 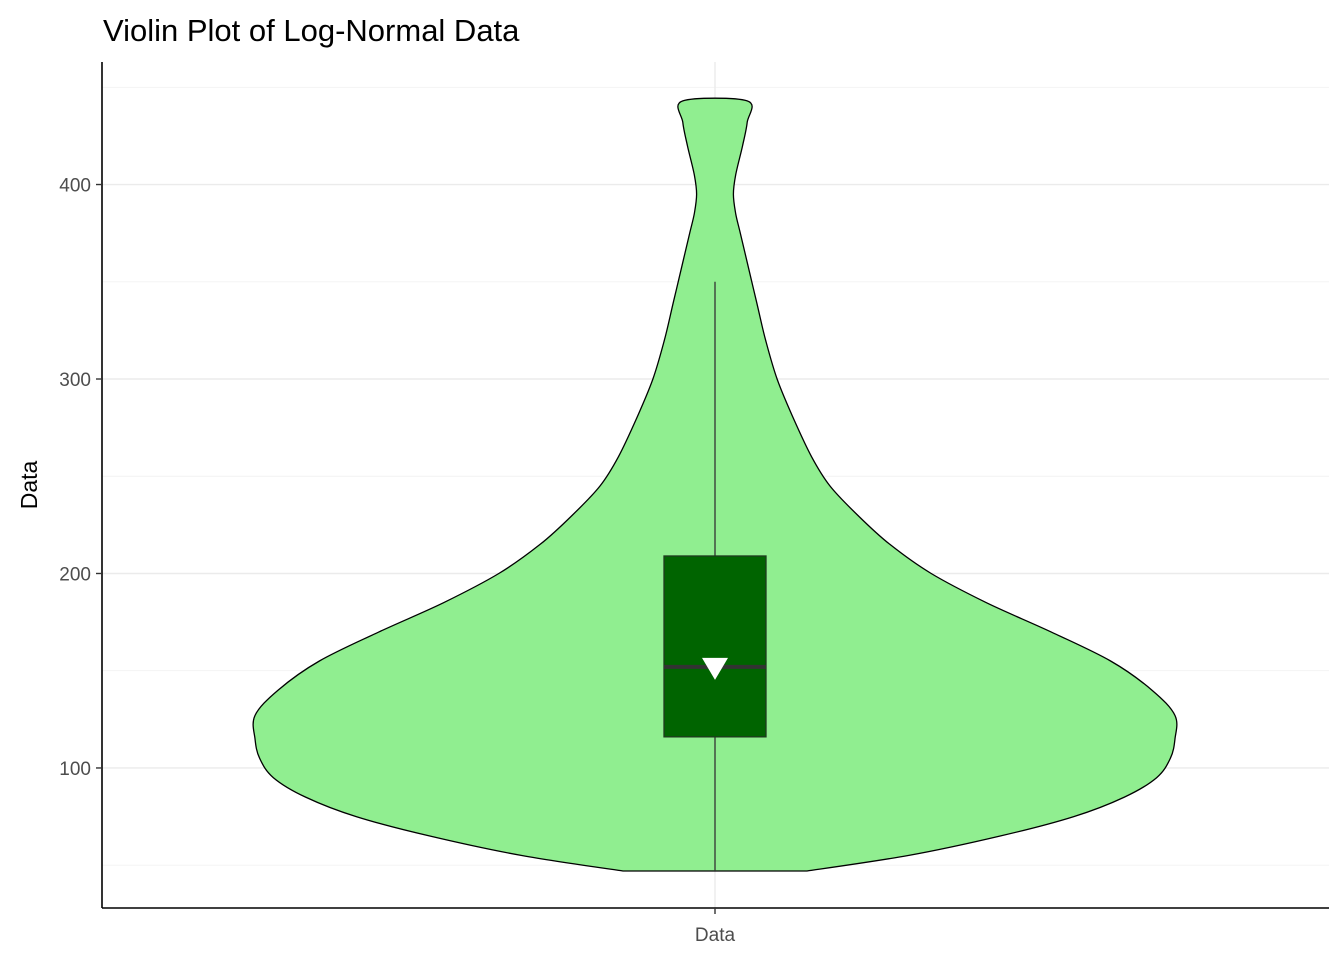 I want to click on y-tick-label: 300, so click(x=75, y=380).